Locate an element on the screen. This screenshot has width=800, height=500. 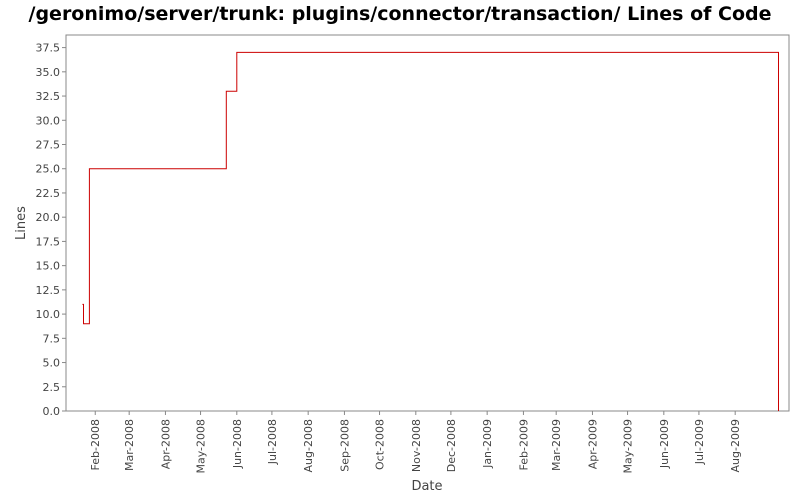
x-tick-label: Aug-2009 is located at coordinates (735, 445).